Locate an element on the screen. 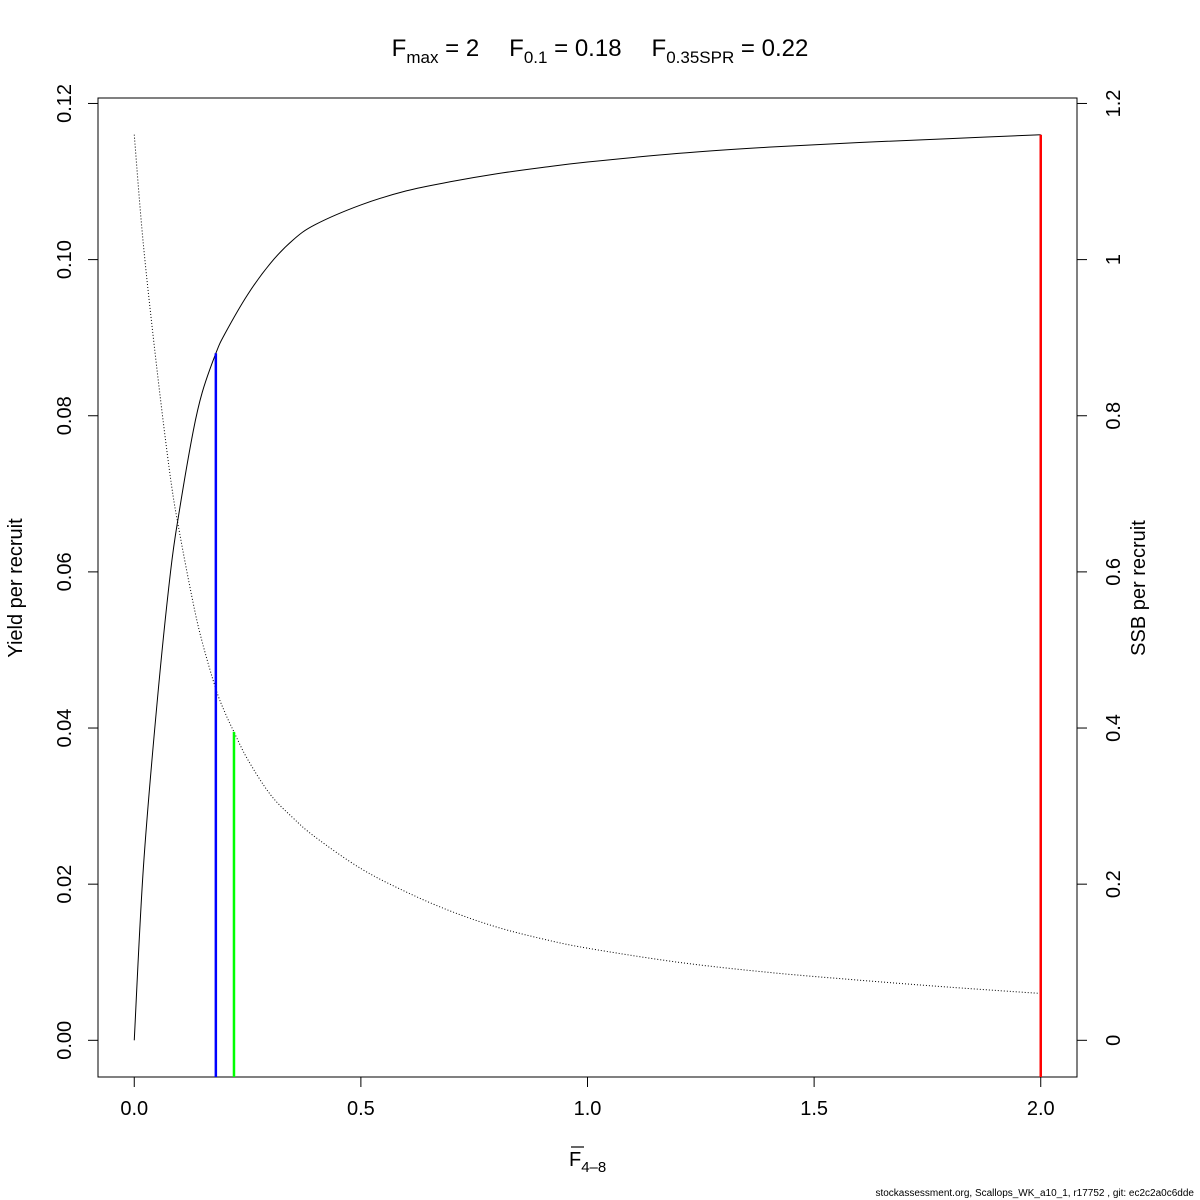  y-right-tick-label: 0.4 is located at coordinates (1114, 728).